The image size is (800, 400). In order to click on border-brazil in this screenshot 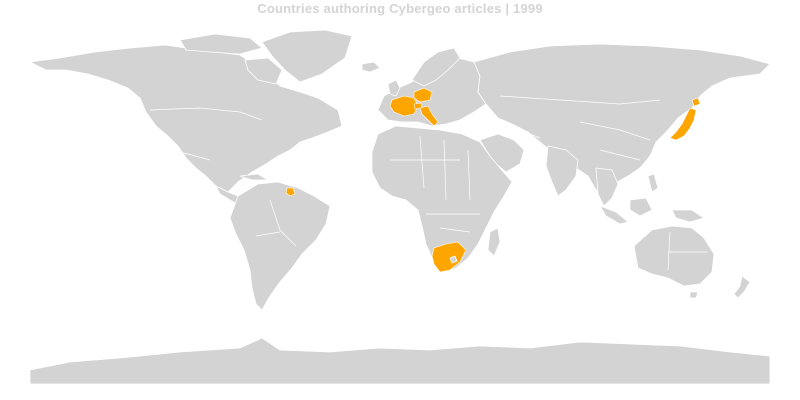, I will do `click(276, 223)`.